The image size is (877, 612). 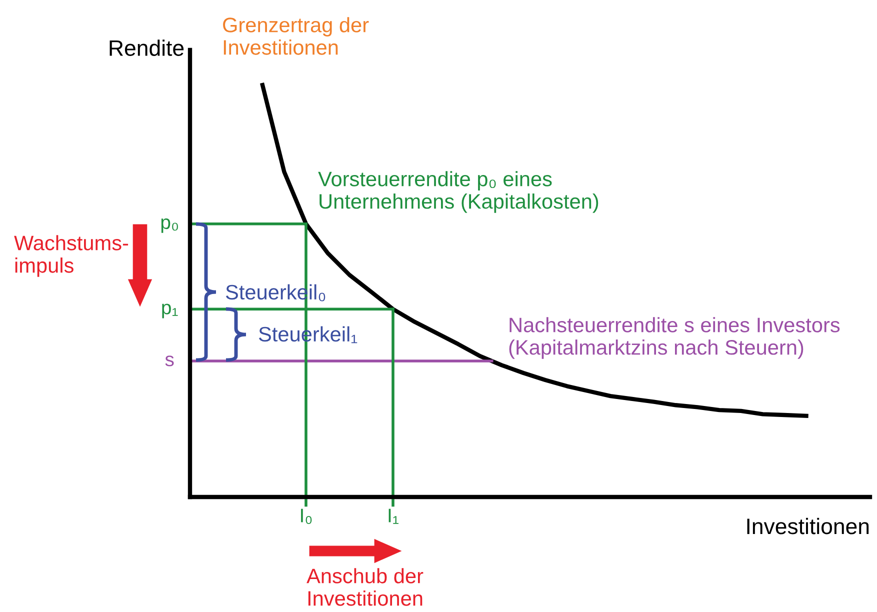 I want to click on text: Wachstums- impuls, so click(x=71, y=256).